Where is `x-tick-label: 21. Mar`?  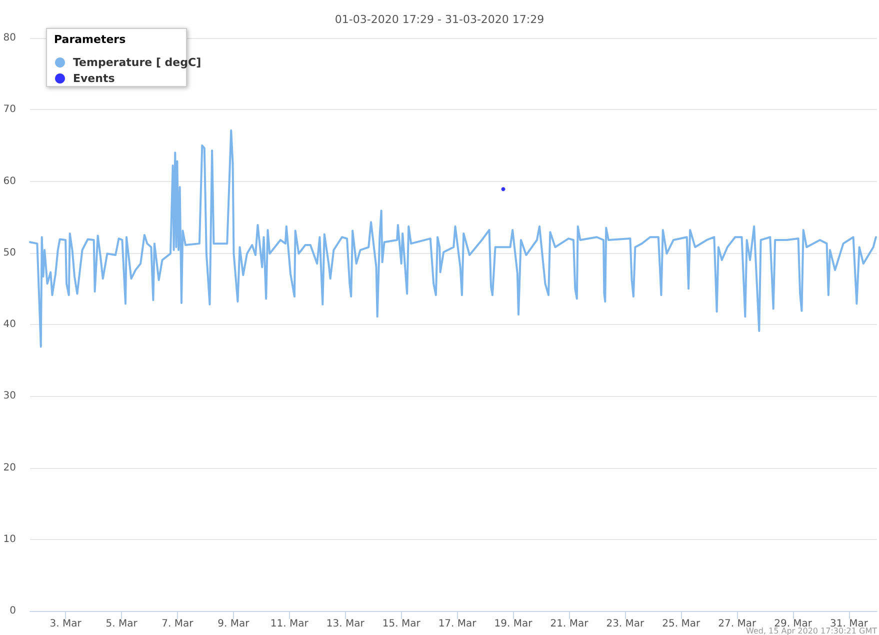
x-tick-label: 21. Mar is located at coordinates (570, 624).